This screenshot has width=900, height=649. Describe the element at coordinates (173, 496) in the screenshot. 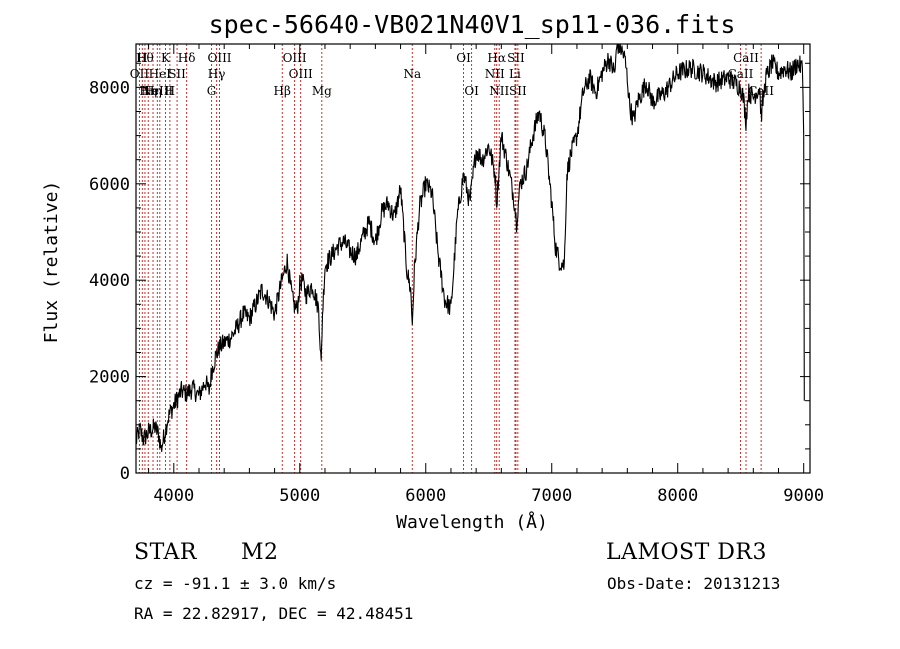

I see `x-tick-label: 4000` at that location.